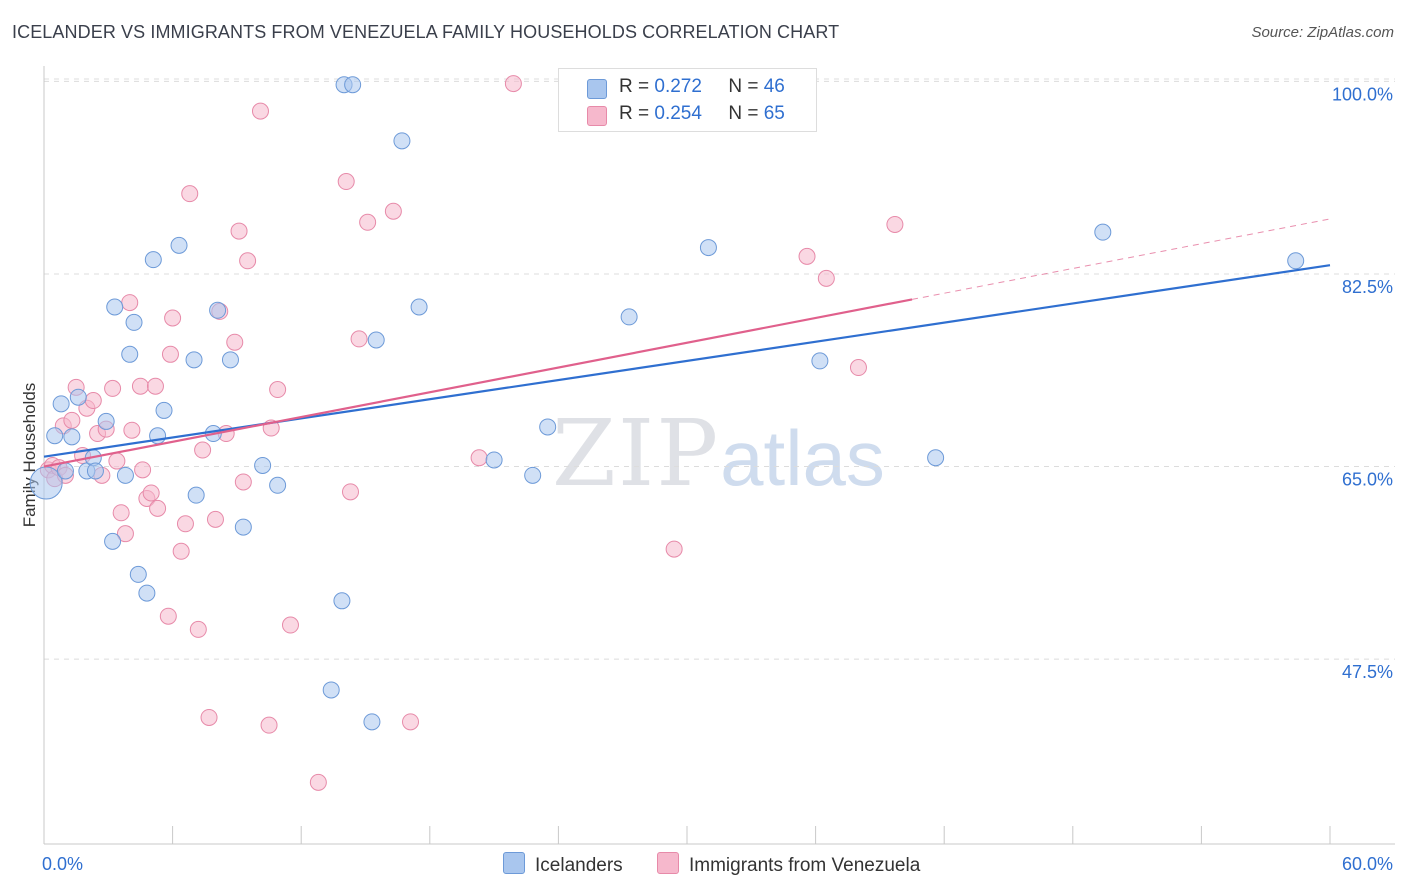 The height and width of the screenshot is (892, 1406). I want to click on x-tick-label: 60.0%, so click(1367, 864).